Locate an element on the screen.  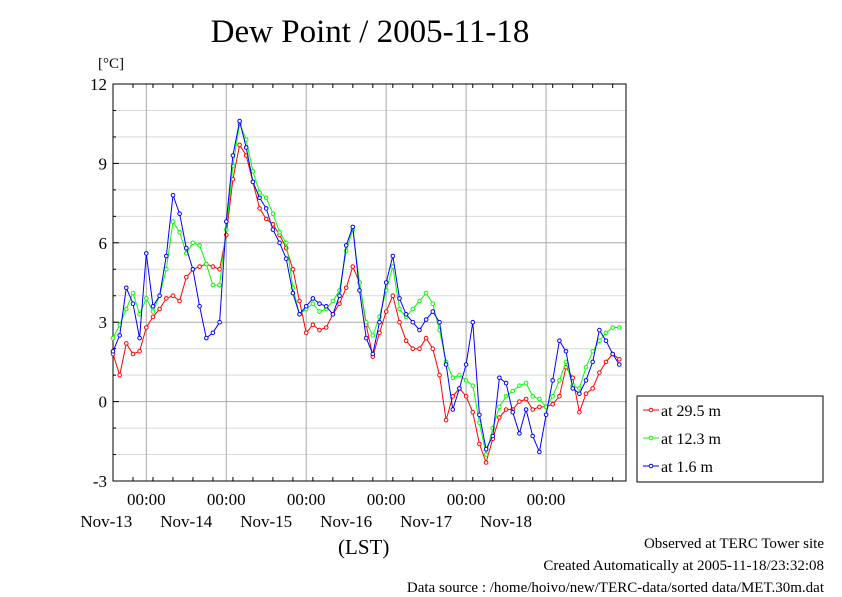
x-tick-date-label: Nov-14 is located at coordinates (186, 521).